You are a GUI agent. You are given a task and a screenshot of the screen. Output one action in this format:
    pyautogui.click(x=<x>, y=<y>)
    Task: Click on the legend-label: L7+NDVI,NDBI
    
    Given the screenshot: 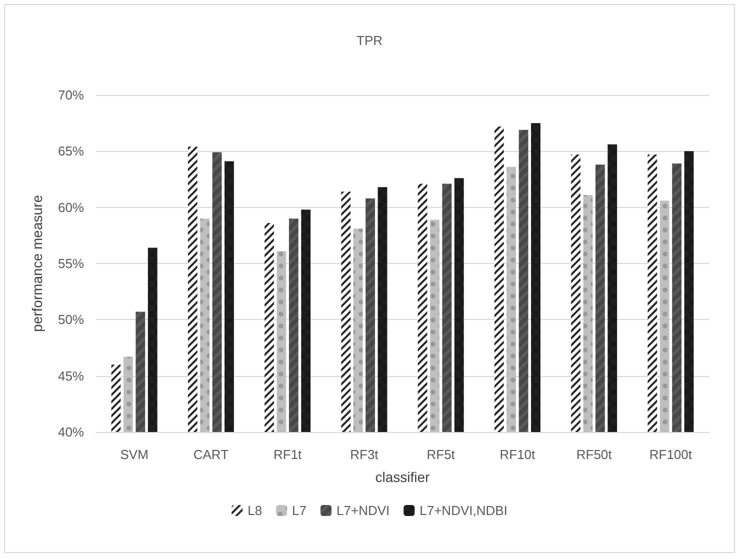 What is the action you would take?
    pyautogui.click(x=464, y=510)
    